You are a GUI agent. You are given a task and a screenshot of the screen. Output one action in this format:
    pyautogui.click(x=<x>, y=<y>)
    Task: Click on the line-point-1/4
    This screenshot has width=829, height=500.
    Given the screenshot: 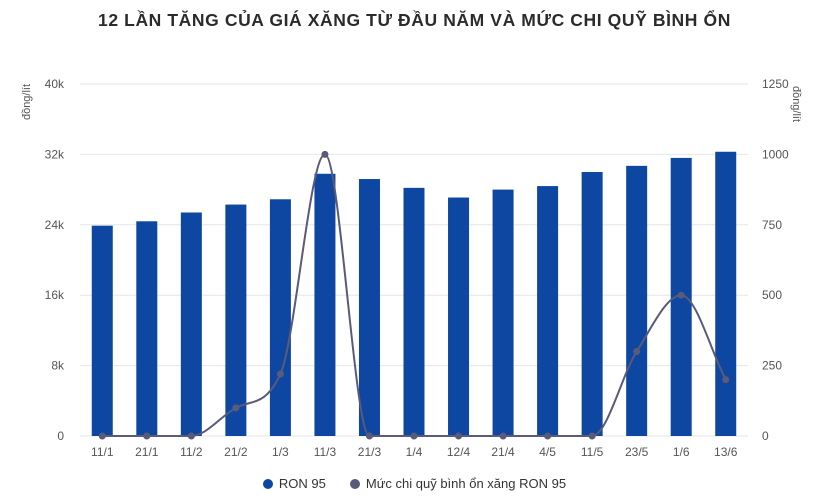 What is the action you would take?
    pyautogui.click(x=414, y=436)
    